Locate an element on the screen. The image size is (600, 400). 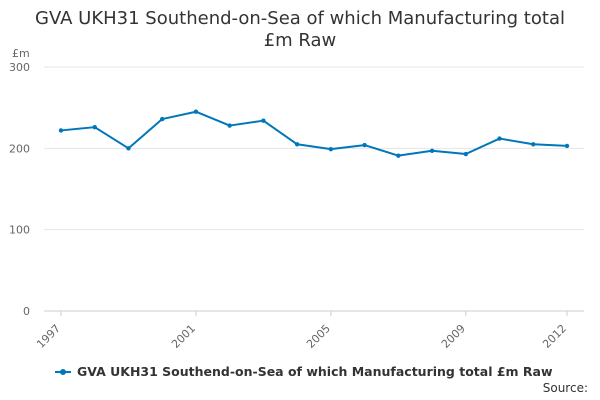
chart-title-line-2: £m Raw is located at coordinates (300, 40).